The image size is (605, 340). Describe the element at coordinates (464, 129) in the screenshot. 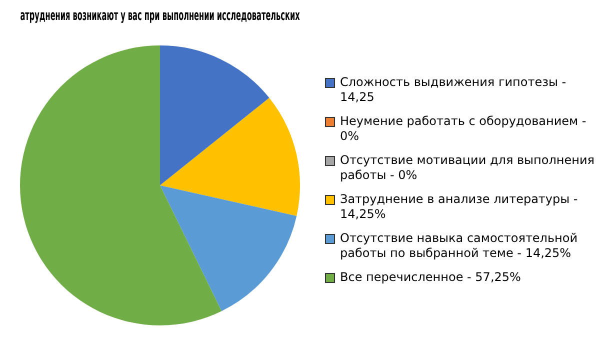

I see `legend-label: Неумение работать с оборудованием - 0%` at that location.